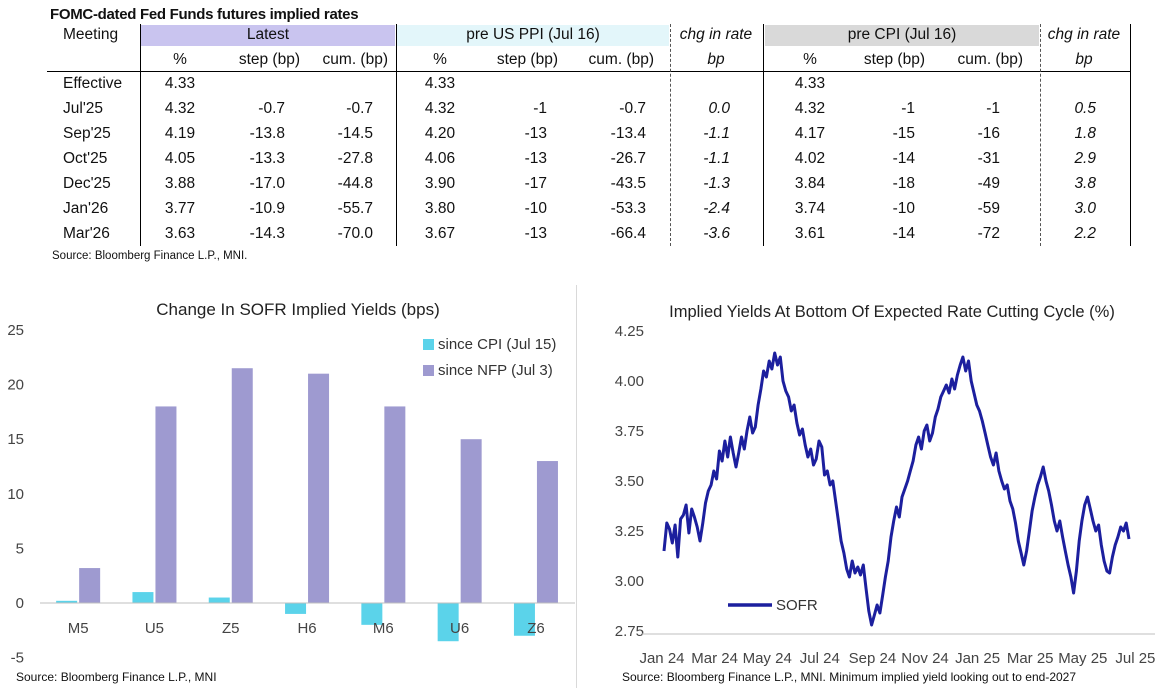 Image resolution: width=1166 pixels, height=691 pixels. I want to click on cpi-pct-cell: 3.61, so click(810, 233).